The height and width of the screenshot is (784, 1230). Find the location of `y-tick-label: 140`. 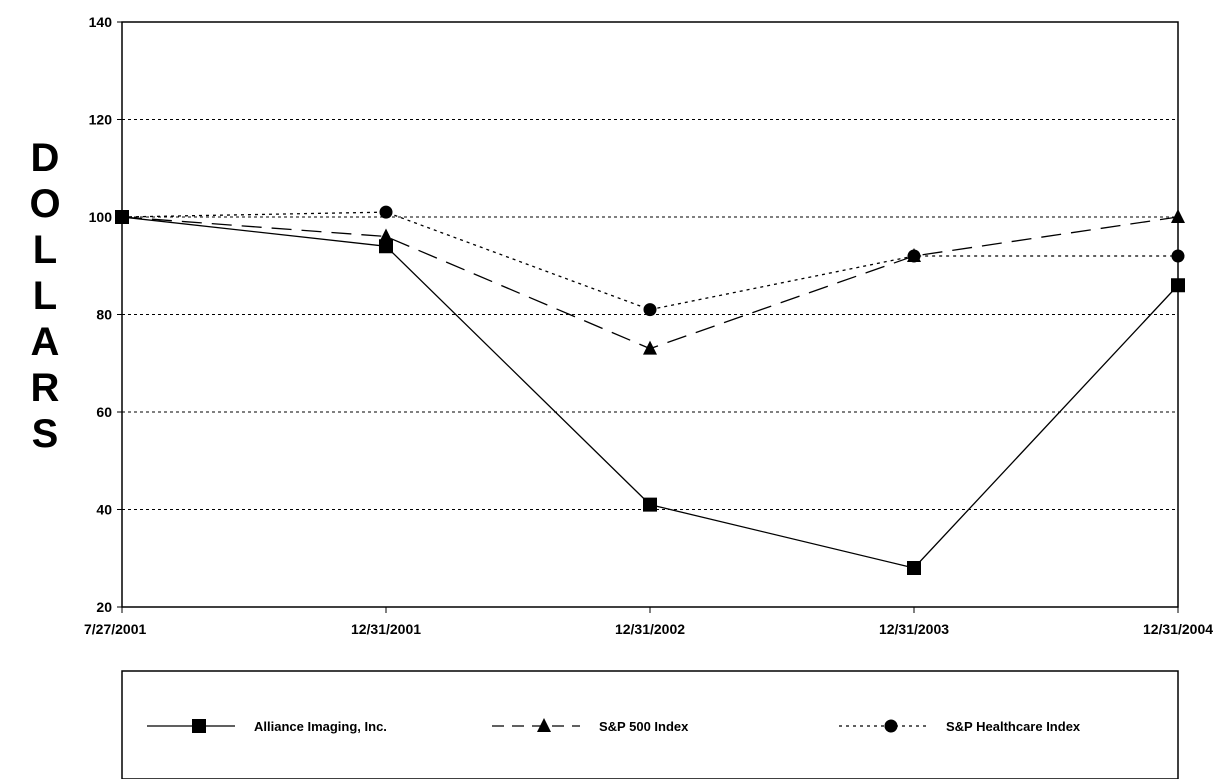

y-tick-label: 140 is located at coordinates (101, 22).